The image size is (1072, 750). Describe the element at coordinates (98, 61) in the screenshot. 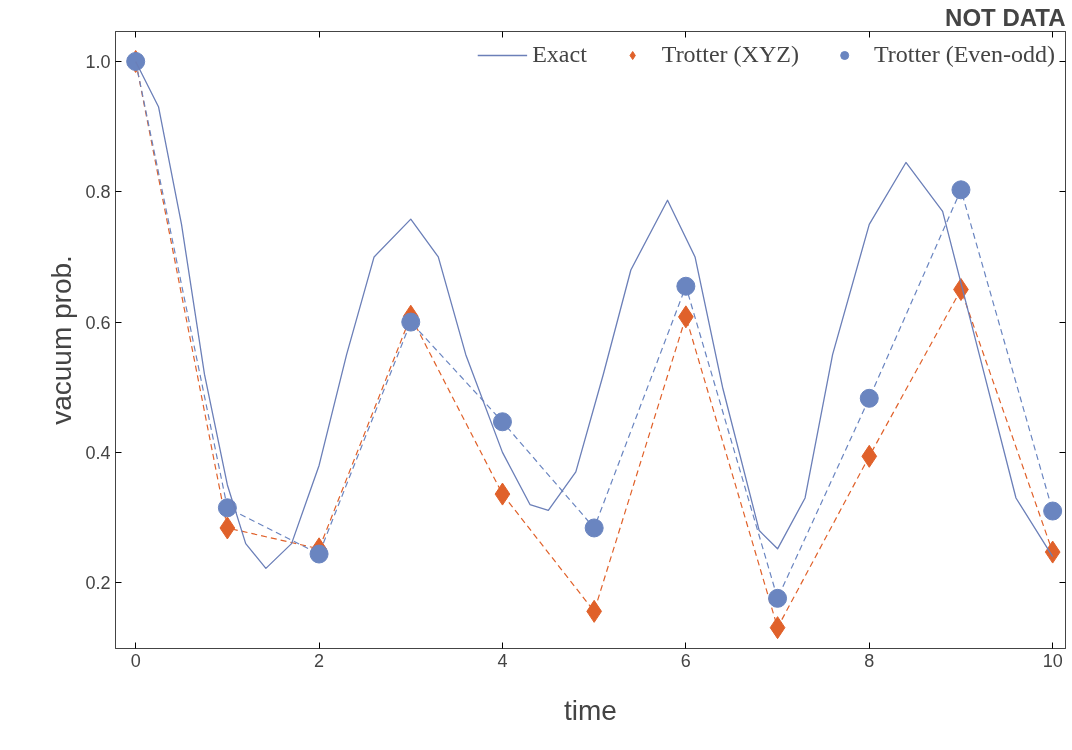

I see `y-tick-label: 1.0` at that location.